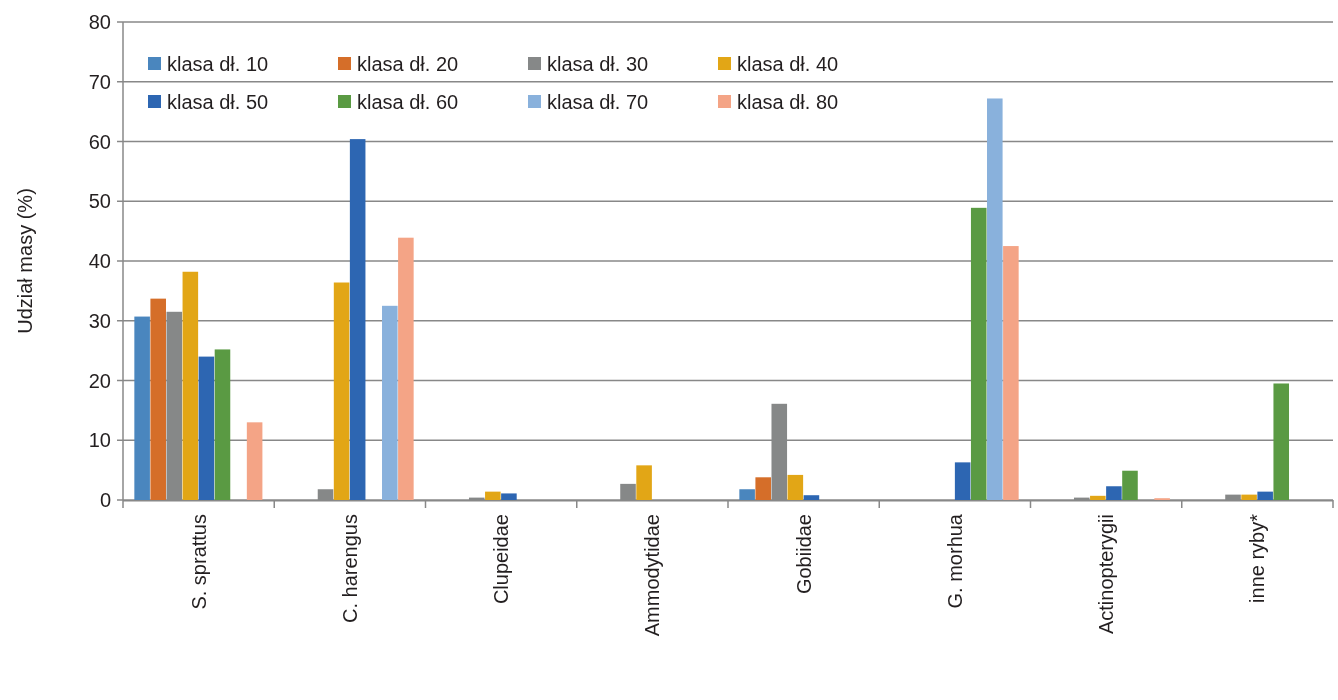 The image size is (1338, 700). What do you see at coordinates (25, 261) in the screenshot?
I see `y-axis-title: Udział masy (%)` at bounding box center [25, 261].